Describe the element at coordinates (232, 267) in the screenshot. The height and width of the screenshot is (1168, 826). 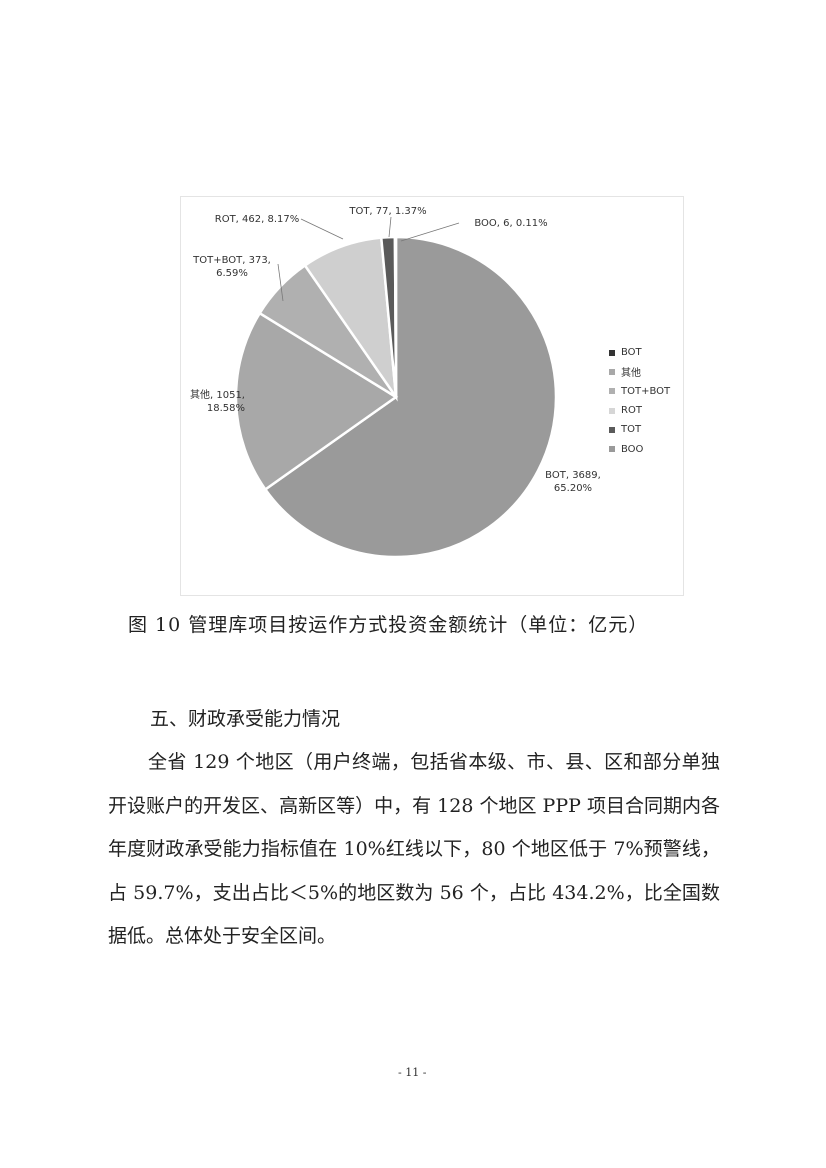
I see `data-label-tot-bot: TOT+BOT, 373, 6.59%` at that location.